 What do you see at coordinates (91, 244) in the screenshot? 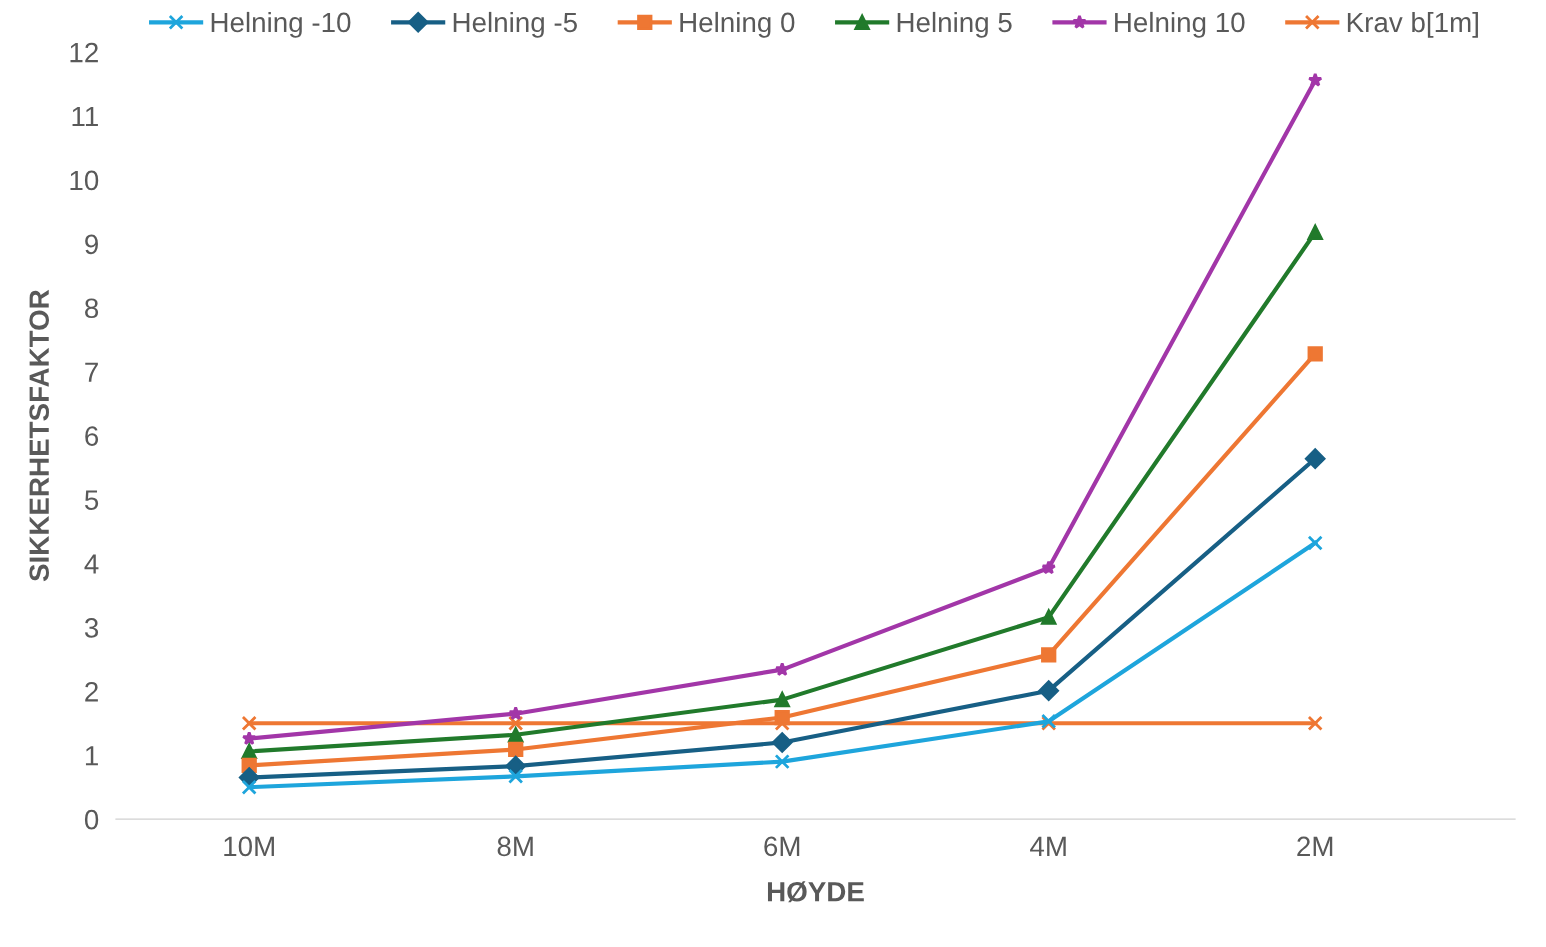
I see `y-tick-label: 9` at bounding box center [91, 244].